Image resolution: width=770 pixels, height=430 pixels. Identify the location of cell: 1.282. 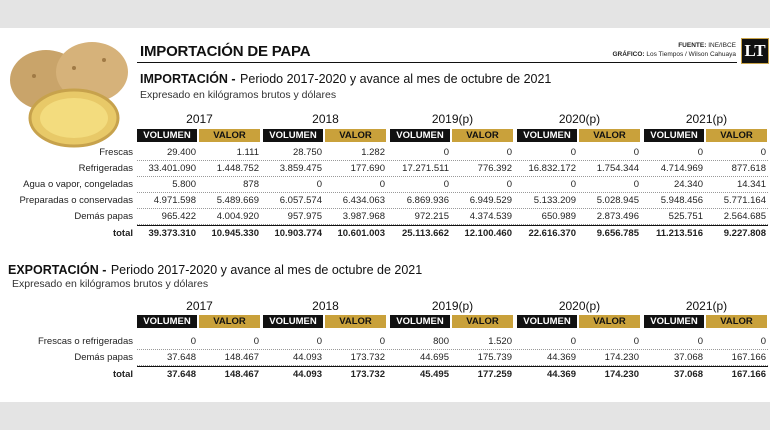
(373, 152).